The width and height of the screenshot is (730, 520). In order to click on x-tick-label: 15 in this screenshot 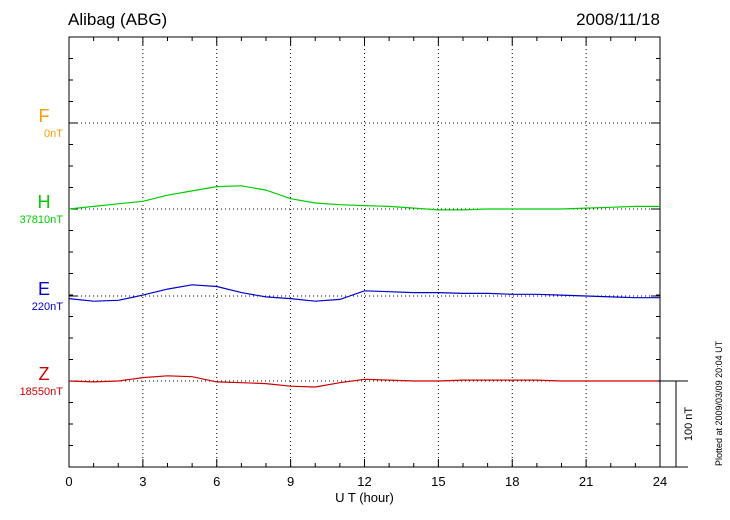, I will do `click(438, 481)`.